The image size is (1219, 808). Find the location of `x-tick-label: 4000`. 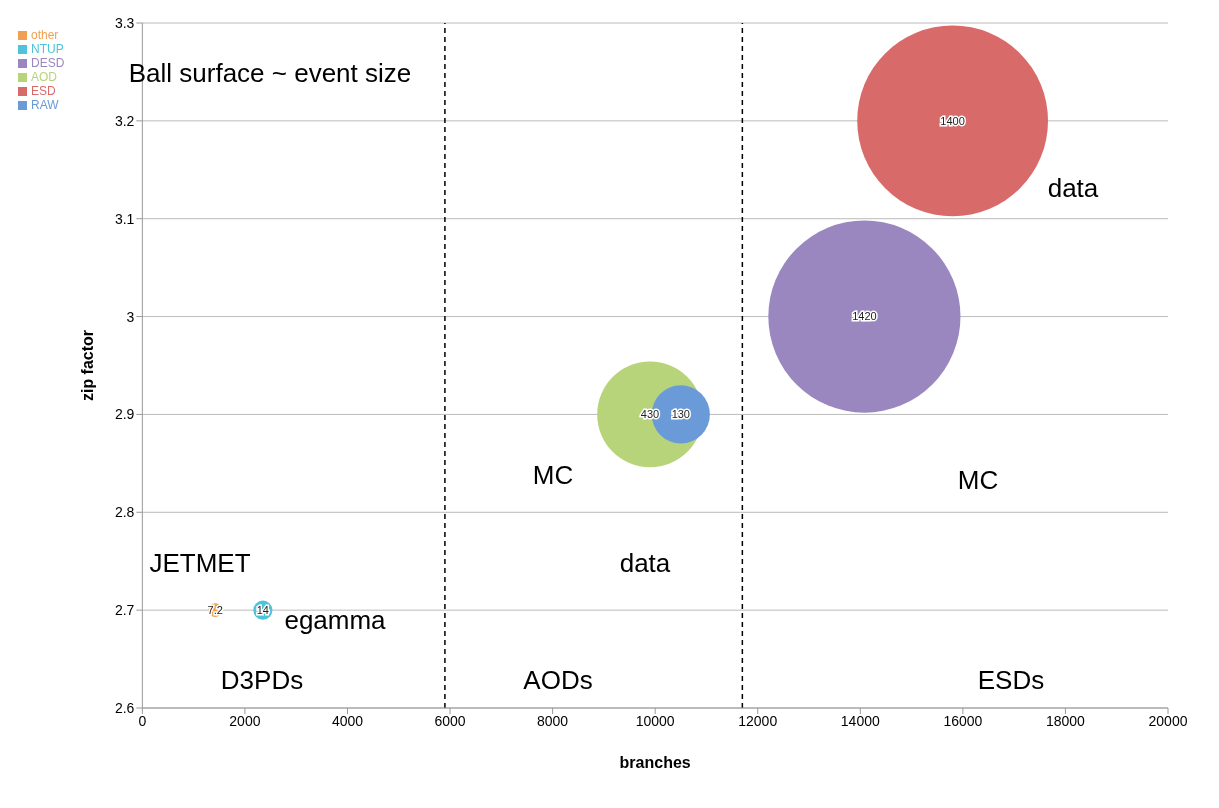

x-tick-label: 4000 is located at coordinates (347, 720).